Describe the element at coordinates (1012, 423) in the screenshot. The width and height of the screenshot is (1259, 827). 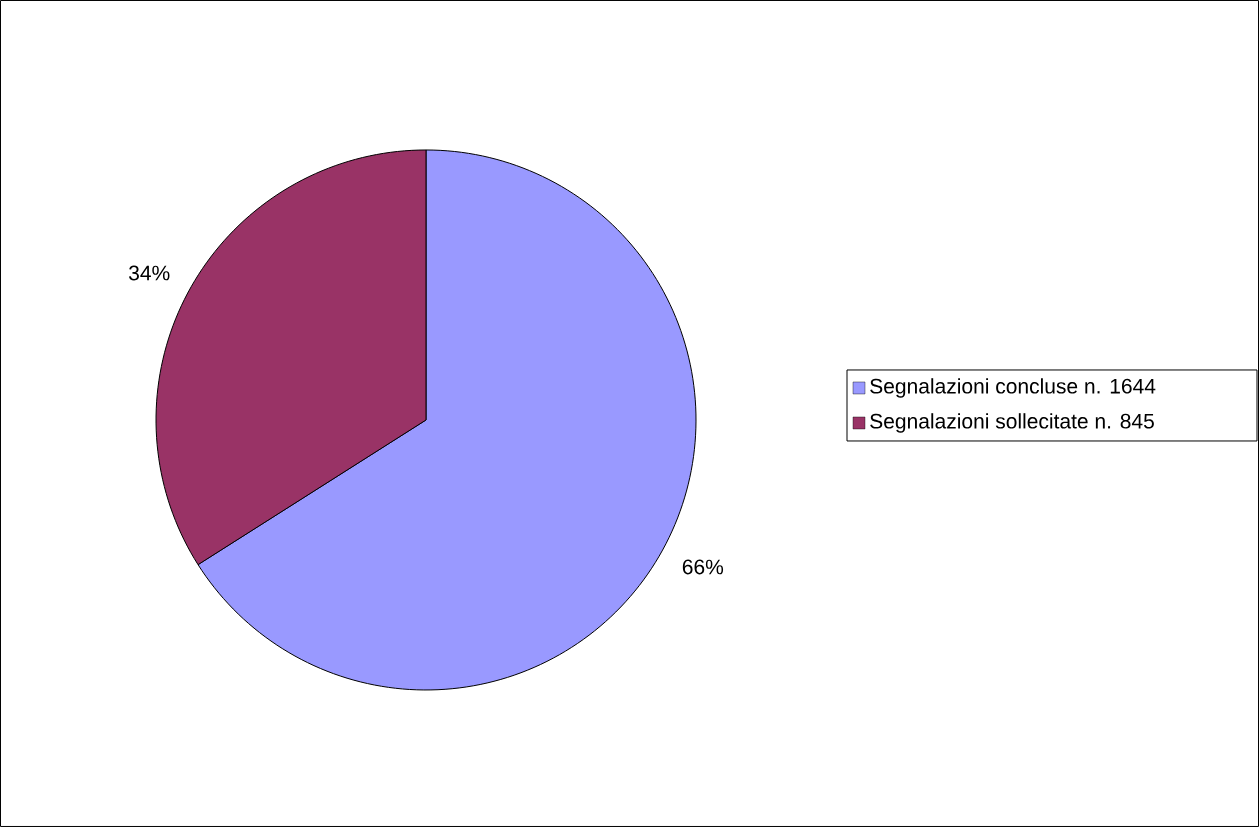
I see `legend-label: Segnalazioni sollecitate n. 845` at that location.